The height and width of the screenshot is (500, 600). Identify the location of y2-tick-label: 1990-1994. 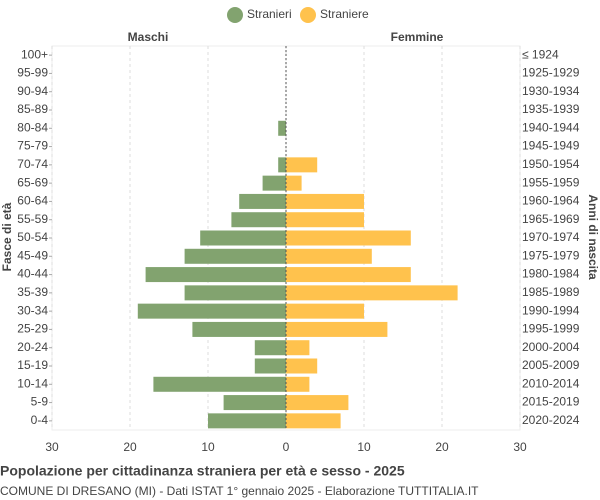
(551, 310).